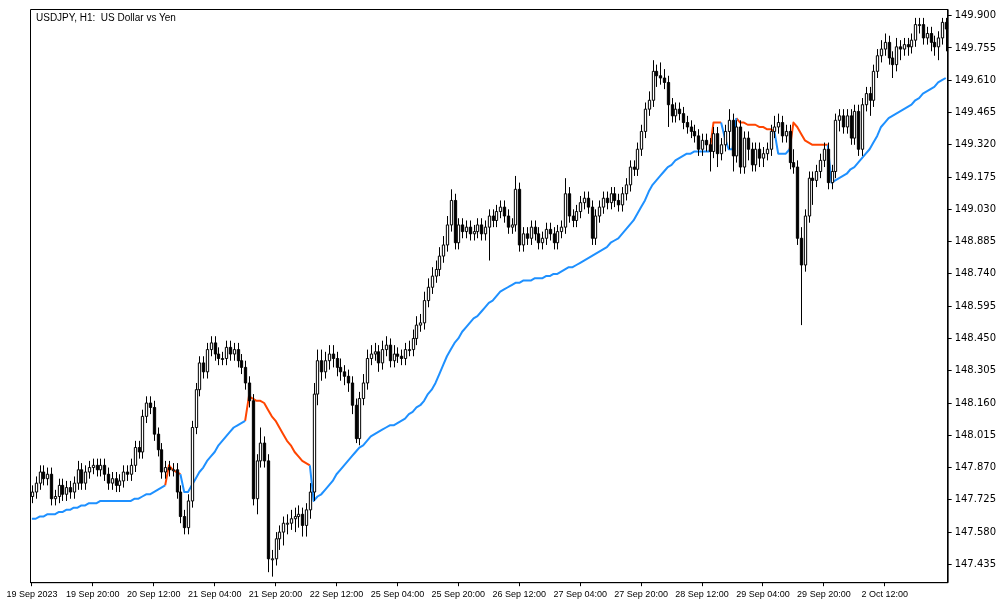 The image size is (1003, 605). I want to click on y-tick-label: 149.900, so click(975, 15).